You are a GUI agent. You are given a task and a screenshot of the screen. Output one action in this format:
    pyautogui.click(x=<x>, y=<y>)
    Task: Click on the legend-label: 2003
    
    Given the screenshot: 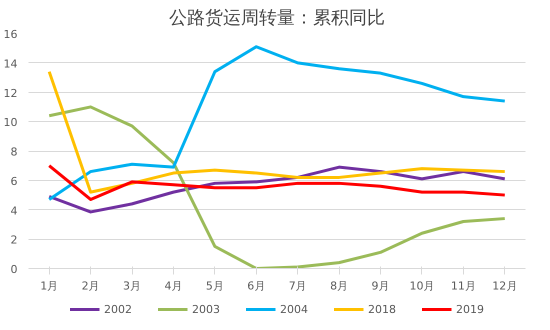 What is the action you would take?
    pyautogui.click(x=206, y=309)
    